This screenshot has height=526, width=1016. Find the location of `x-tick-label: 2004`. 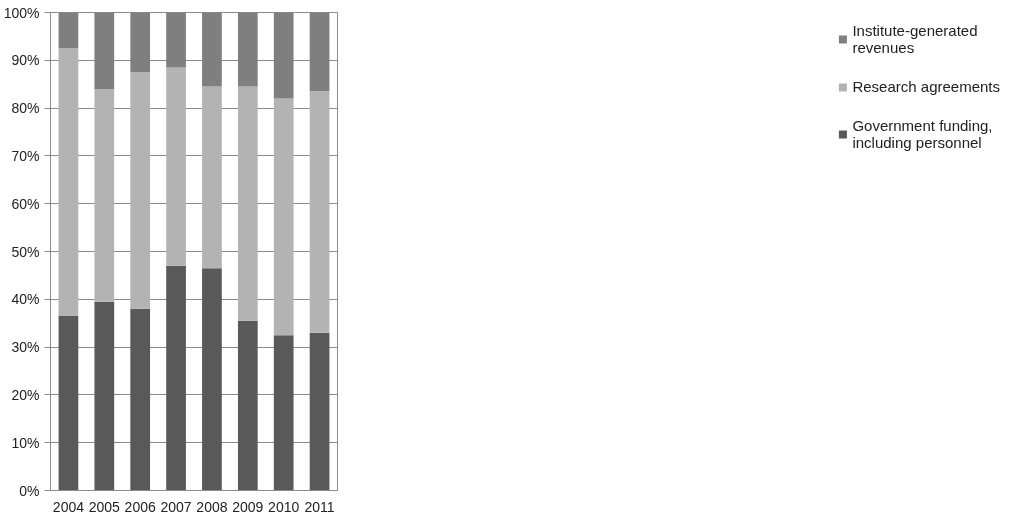

x-tick-label: 2004 is located at coordinates (68, 506).